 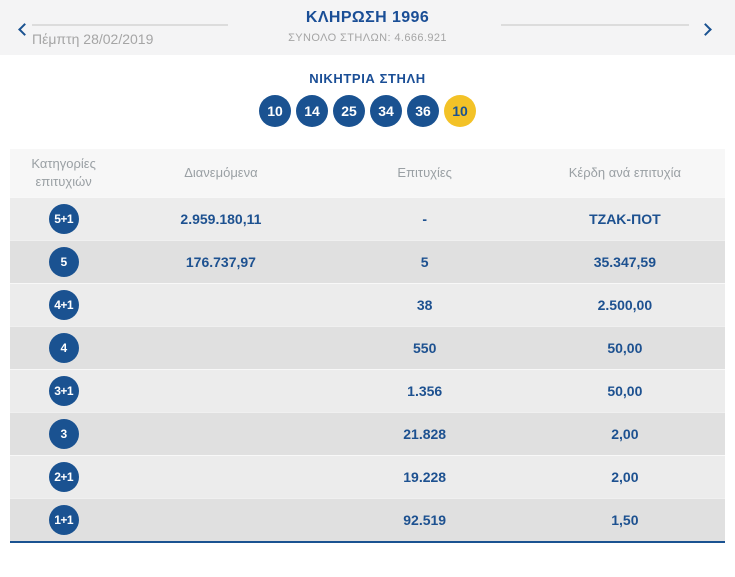 I want to click on draw-date-block: Πέμπτη 28/02/2019, so click(x=130, y=35).